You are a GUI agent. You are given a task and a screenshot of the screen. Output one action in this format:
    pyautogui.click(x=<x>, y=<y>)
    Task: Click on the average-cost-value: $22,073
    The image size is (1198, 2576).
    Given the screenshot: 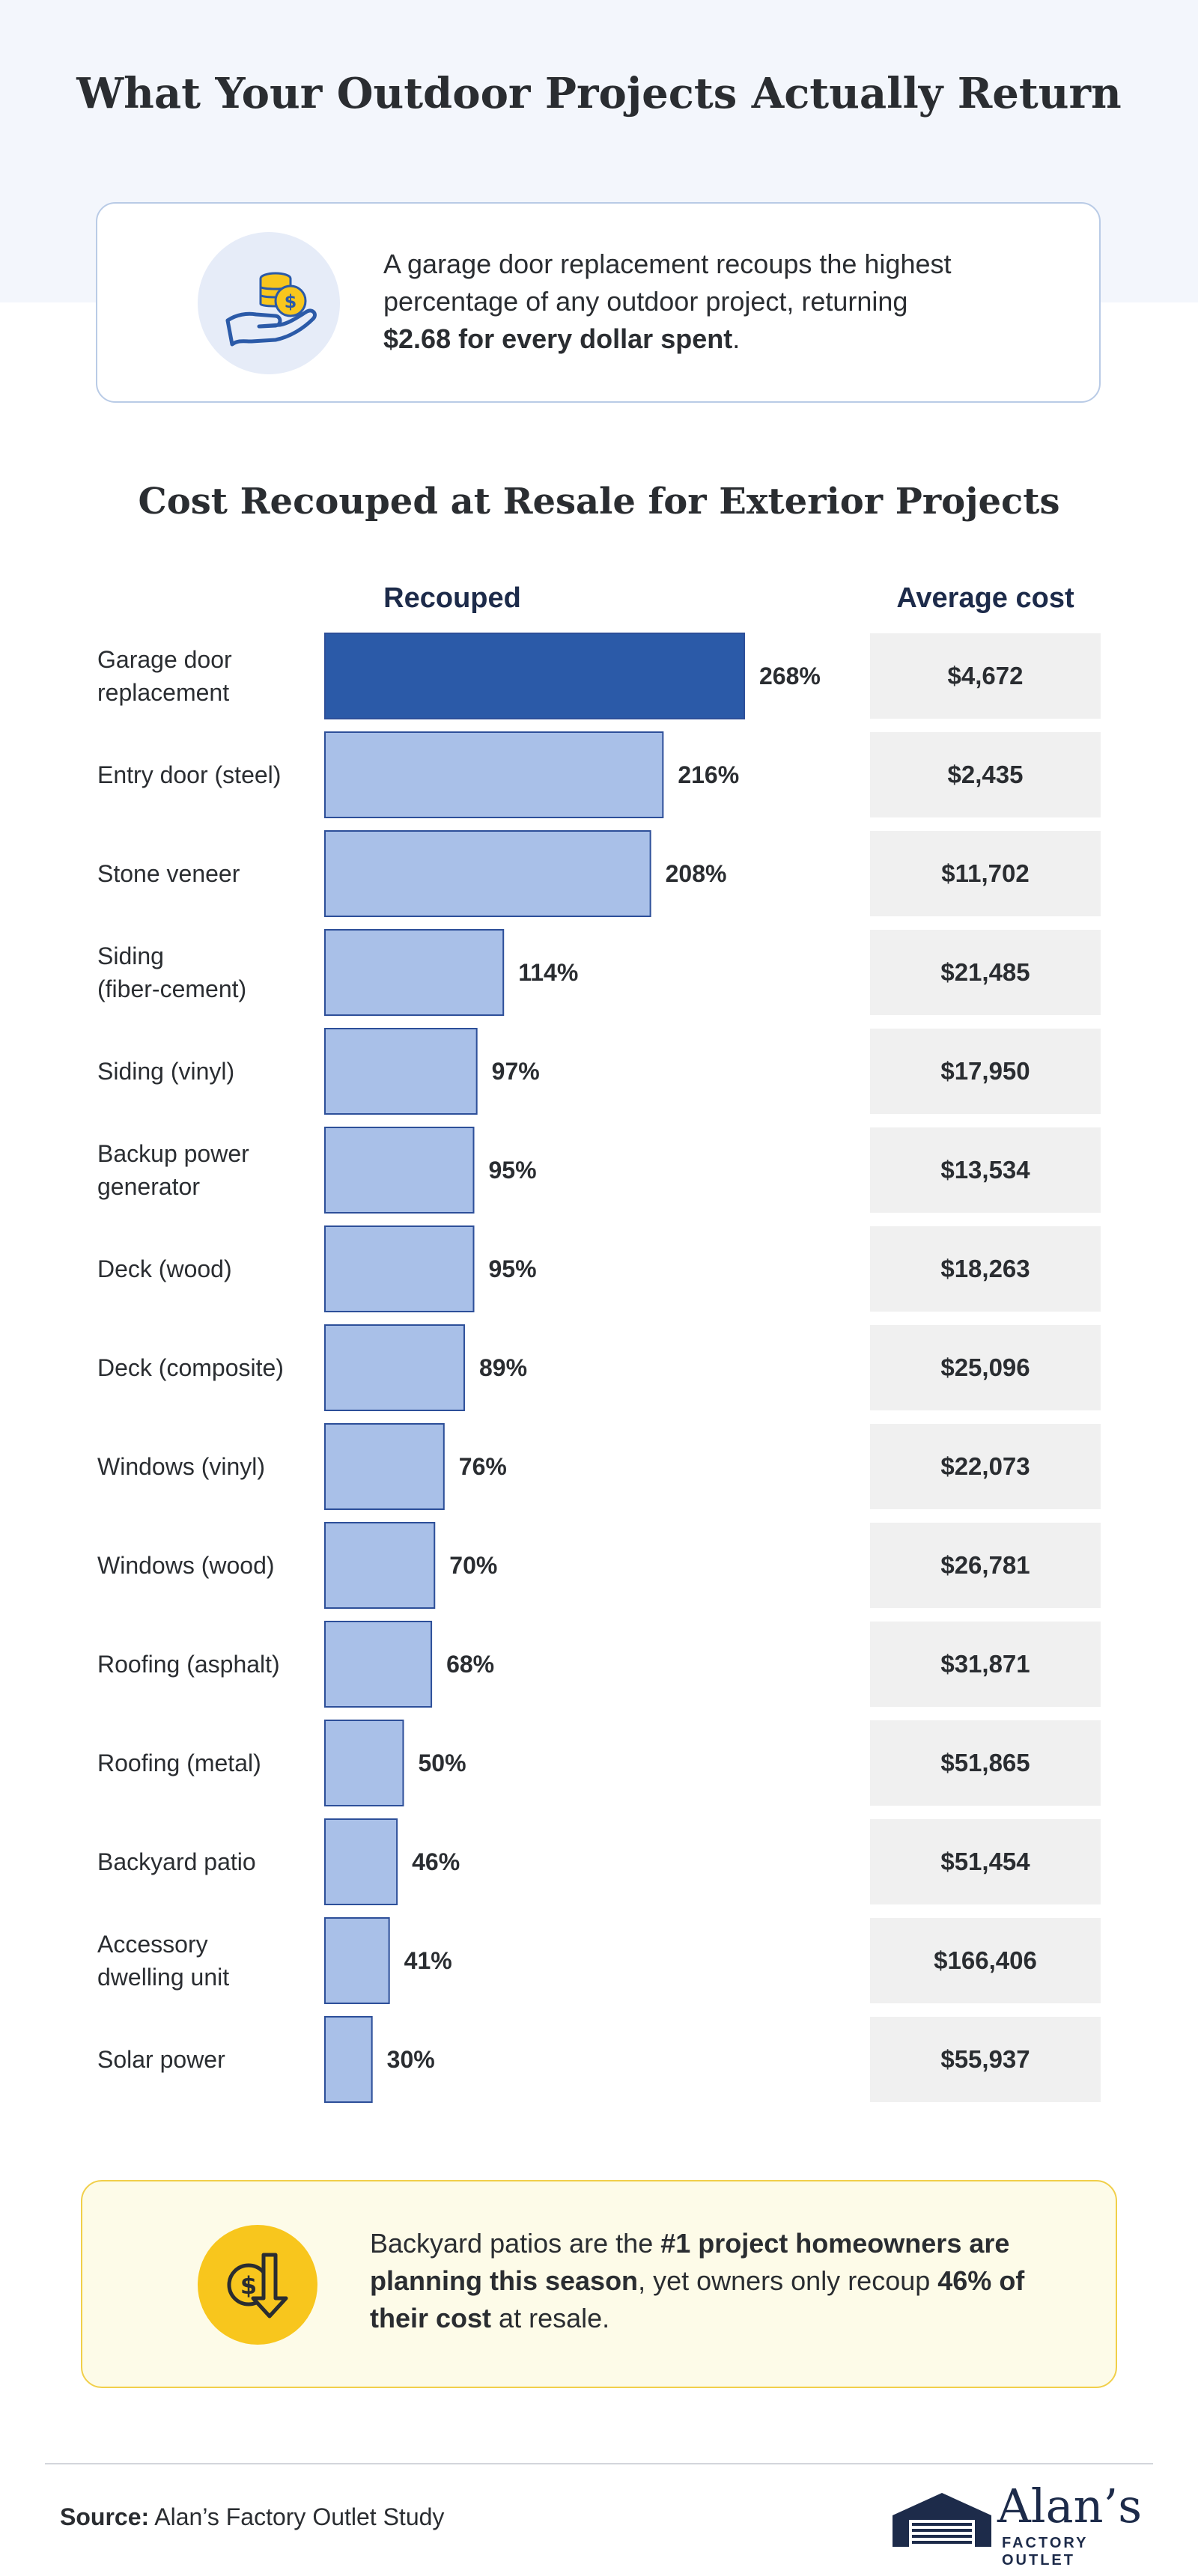 What is the action you would take?
    pyautogui.click(x=985, y=1466)
    